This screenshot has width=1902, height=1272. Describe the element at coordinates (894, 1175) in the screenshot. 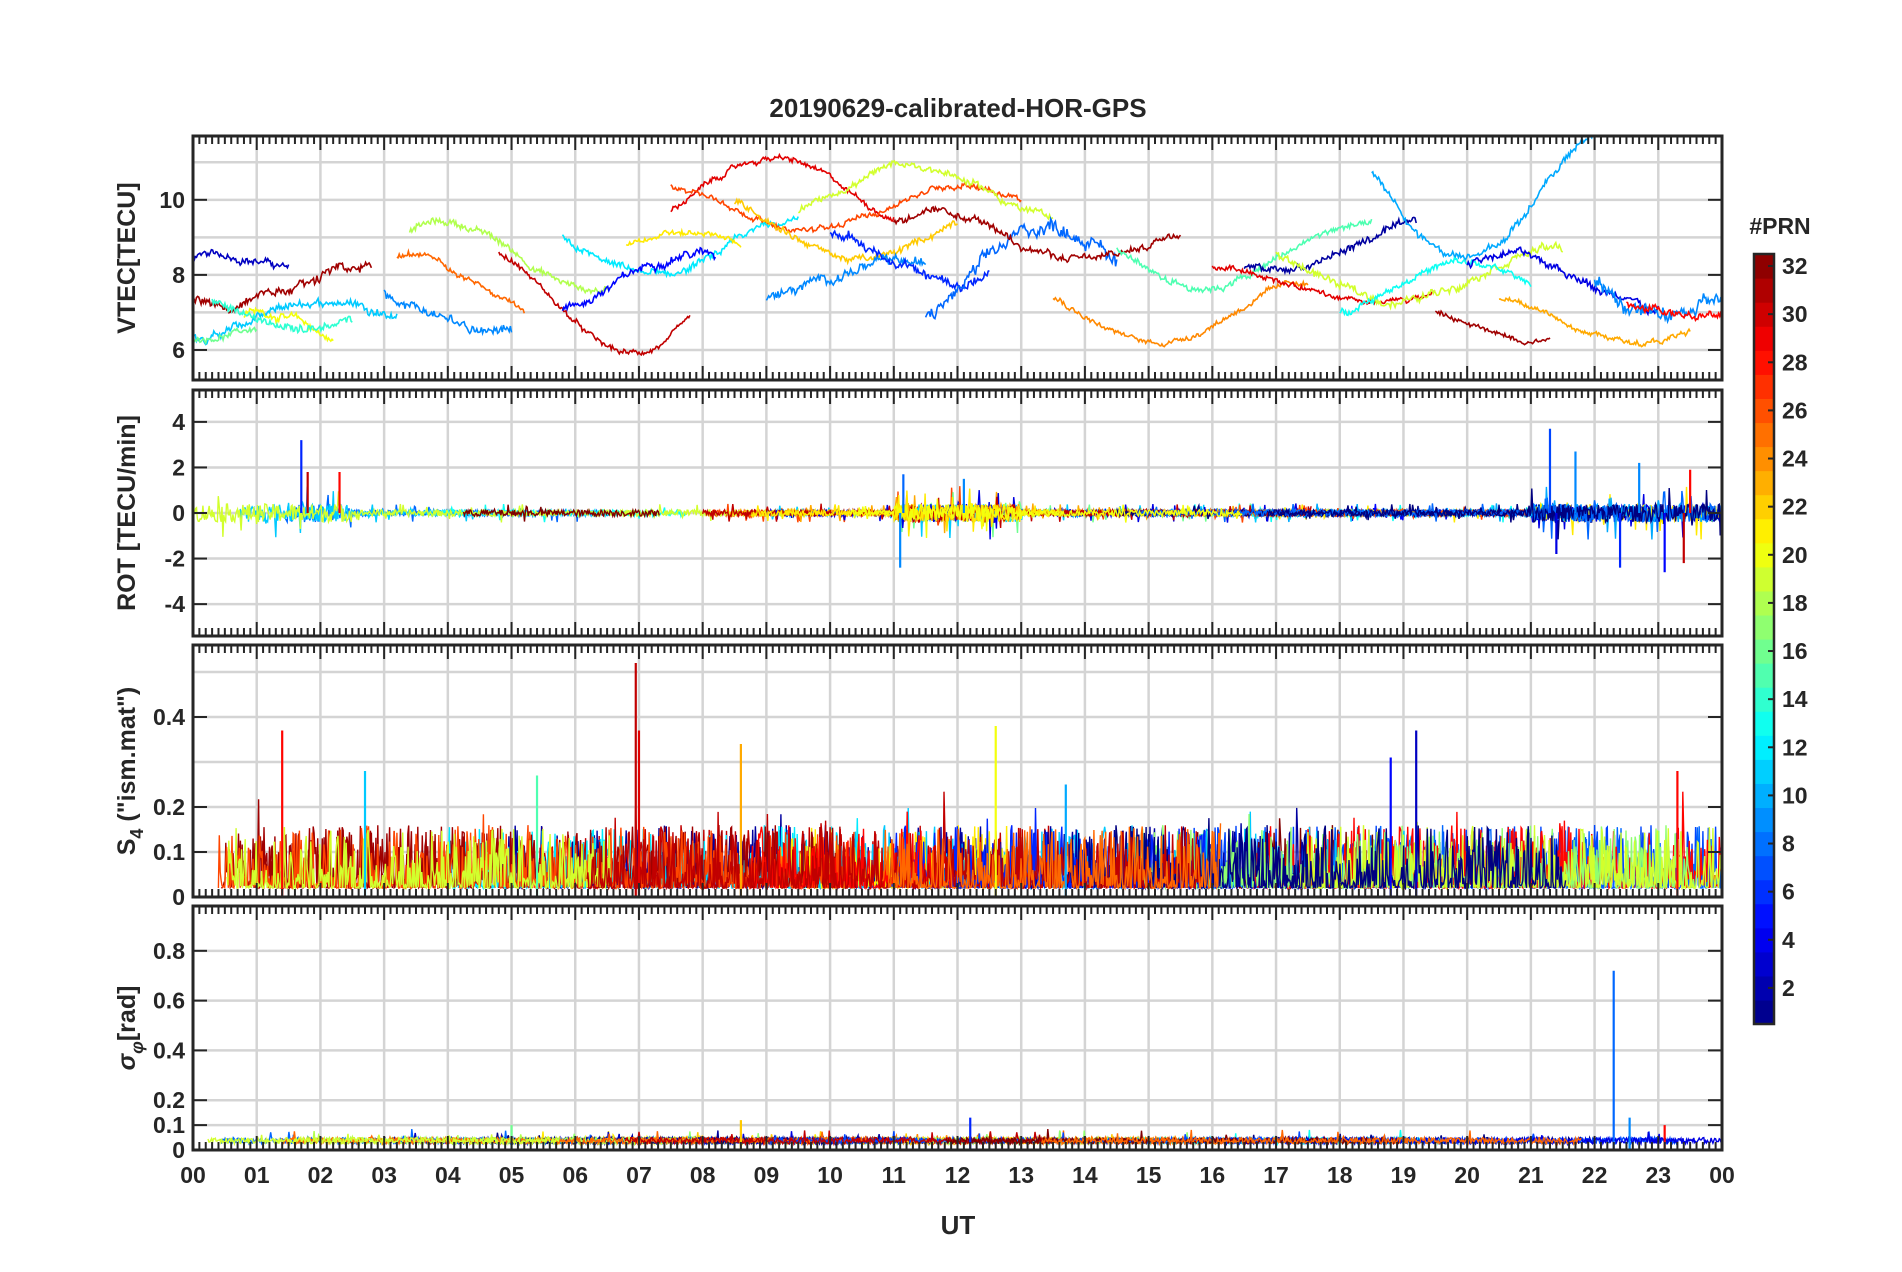

I see `x-tick-label: 11` at that location.